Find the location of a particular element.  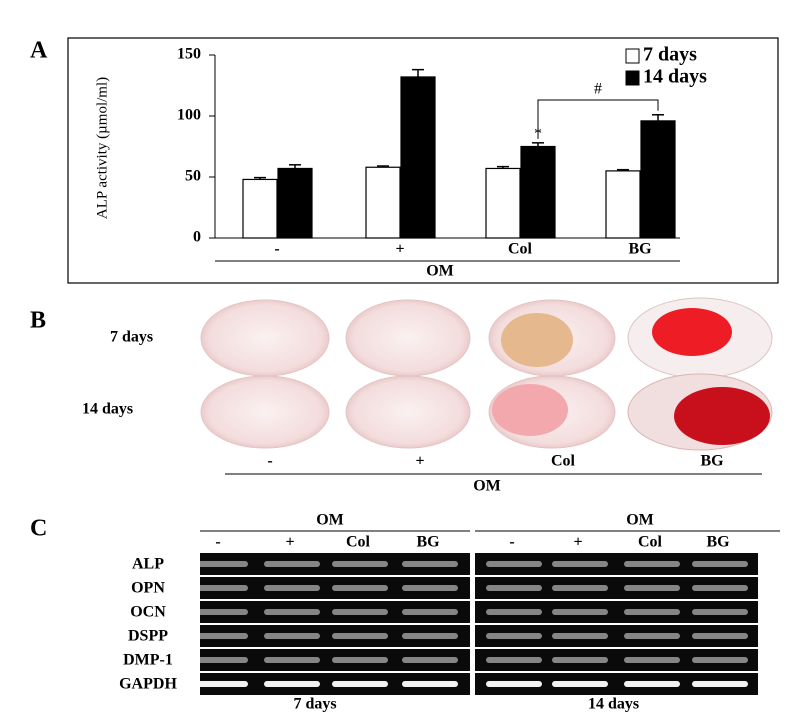

panel-label: A is located at coordinates (39, 51).